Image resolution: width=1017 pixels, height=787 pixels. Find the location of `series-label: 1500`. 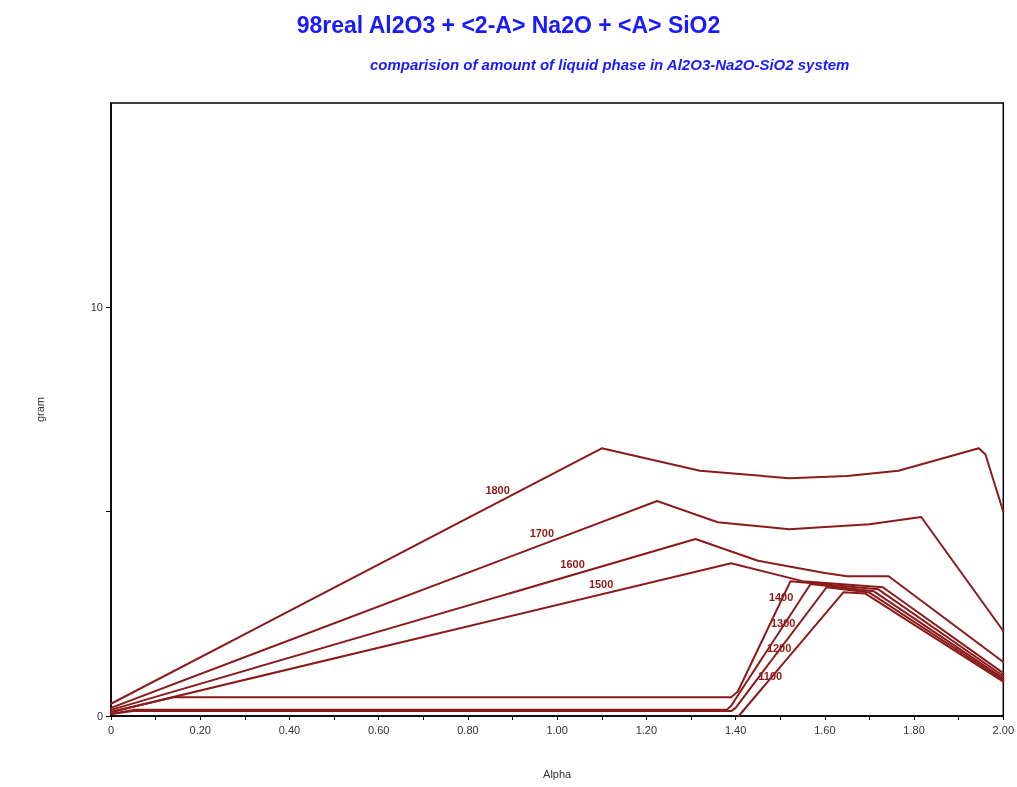

series-label: 1500 is located at coordinates (601, 583).